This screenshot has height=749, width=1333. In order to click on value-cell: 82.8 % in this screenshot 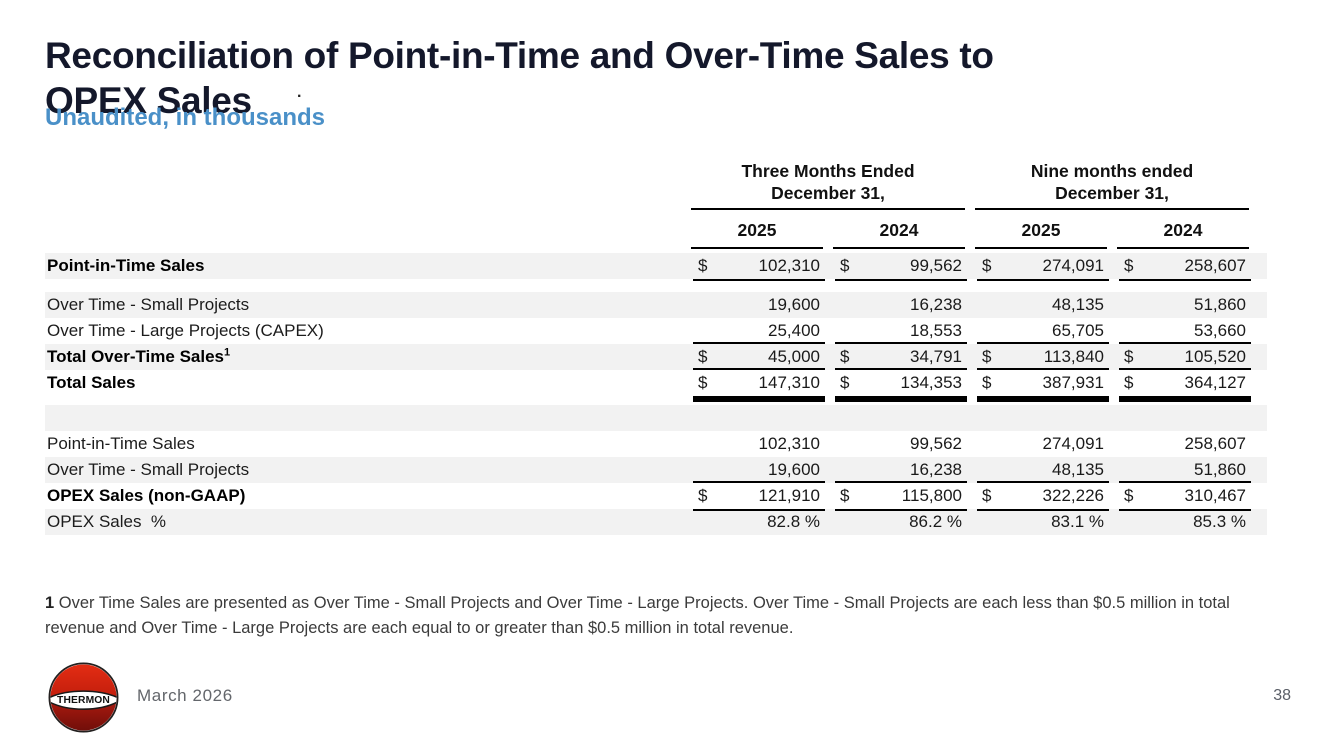, I will do `click(759, 522)`.